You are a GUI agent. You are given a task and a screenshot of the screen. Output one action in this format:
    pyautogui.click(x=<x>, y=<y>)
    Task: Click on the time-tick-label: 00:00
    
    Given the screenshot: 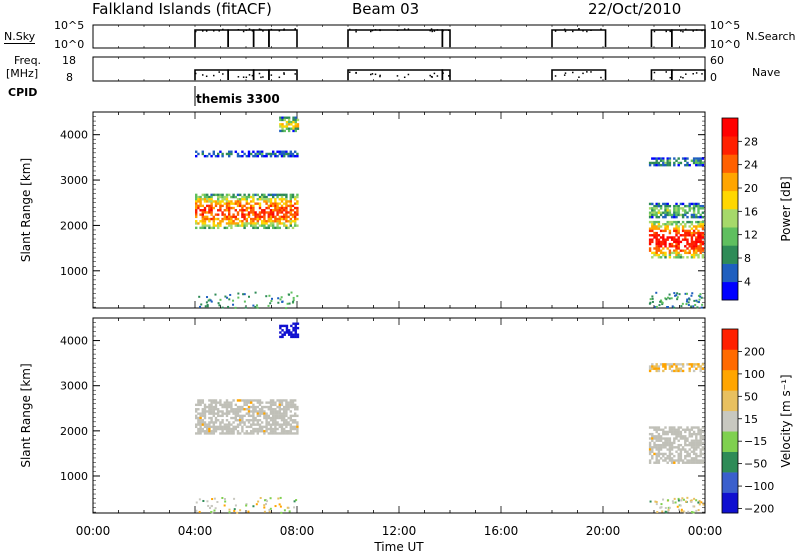 What is the action you would take?
    pyautogui.click(x=93, y=531)
    